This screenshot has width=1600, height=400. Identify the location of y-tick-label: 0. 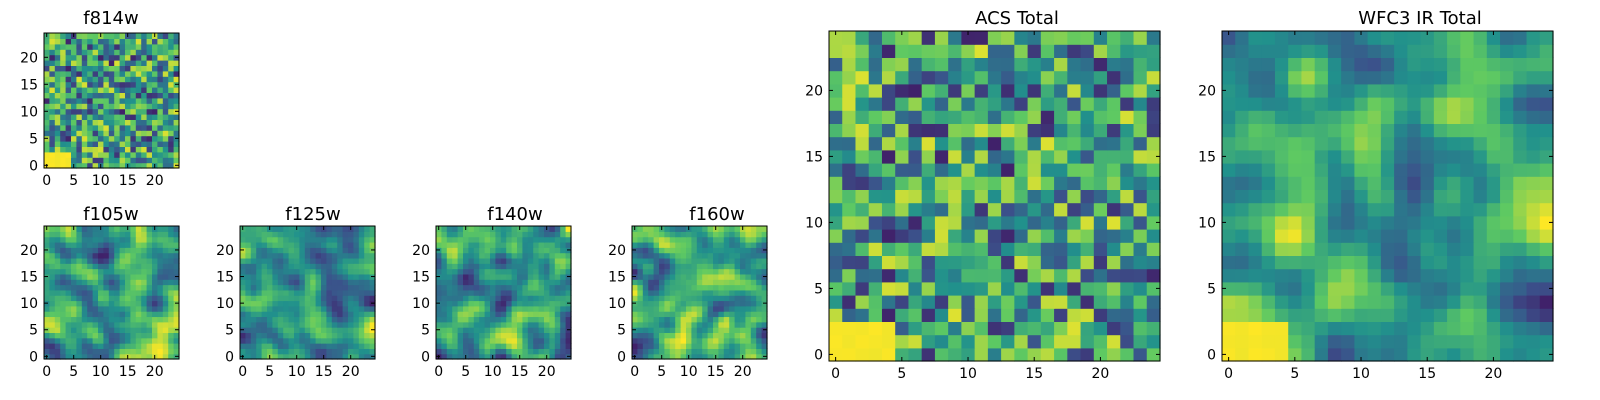
(33, 166).